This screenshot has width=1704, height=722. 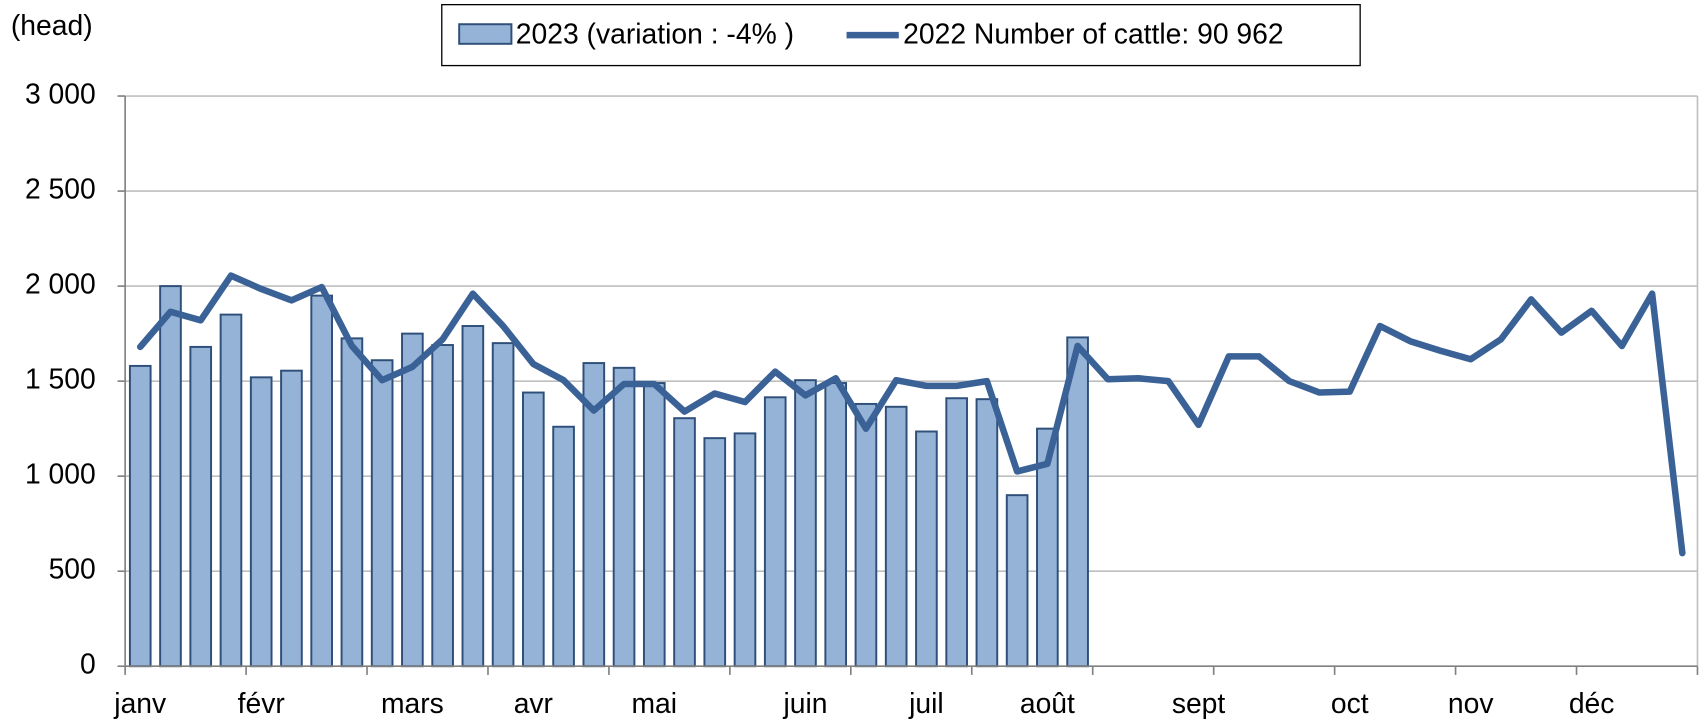 I want to click on y-tick-label: 3 000, so click(x=60, y=94).